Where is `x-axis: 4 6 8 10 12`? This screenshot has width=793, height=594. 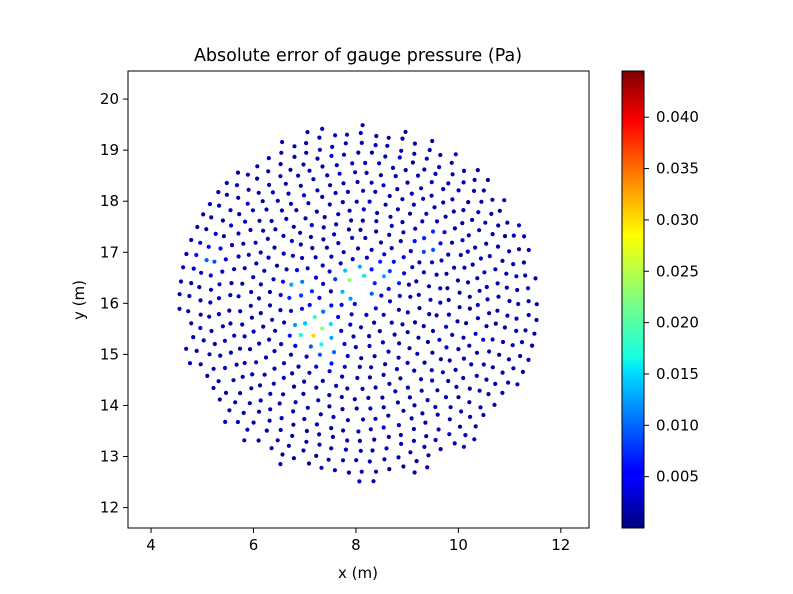
x-axis: 4 6 8 10 12 is located at coordinates (358, 541).